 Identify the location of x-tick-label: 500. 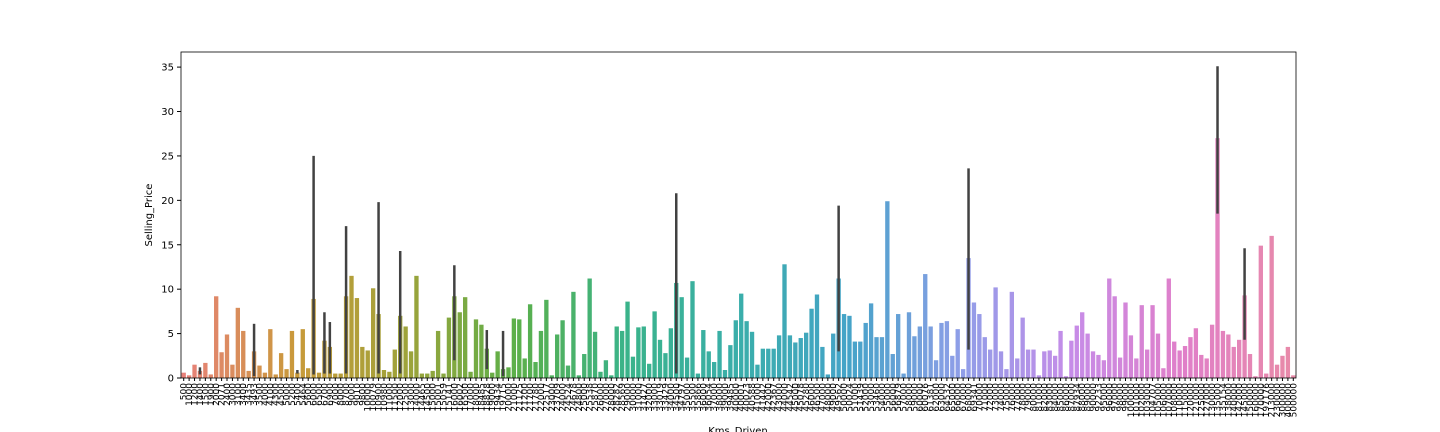
(185, 391).